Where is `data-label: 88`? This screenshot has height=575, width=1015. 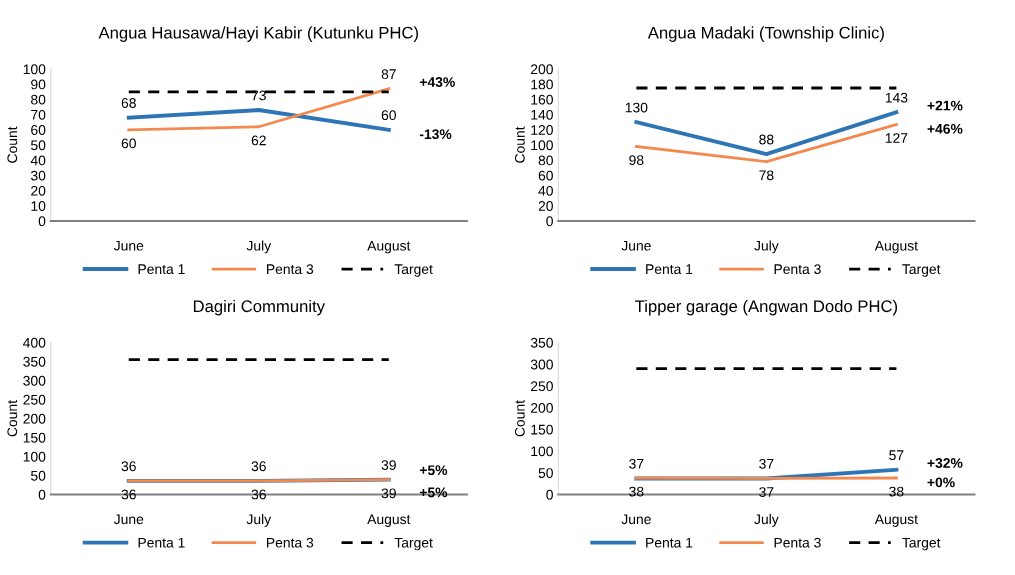
data-label: 88 is located at coordinates (766, 139).